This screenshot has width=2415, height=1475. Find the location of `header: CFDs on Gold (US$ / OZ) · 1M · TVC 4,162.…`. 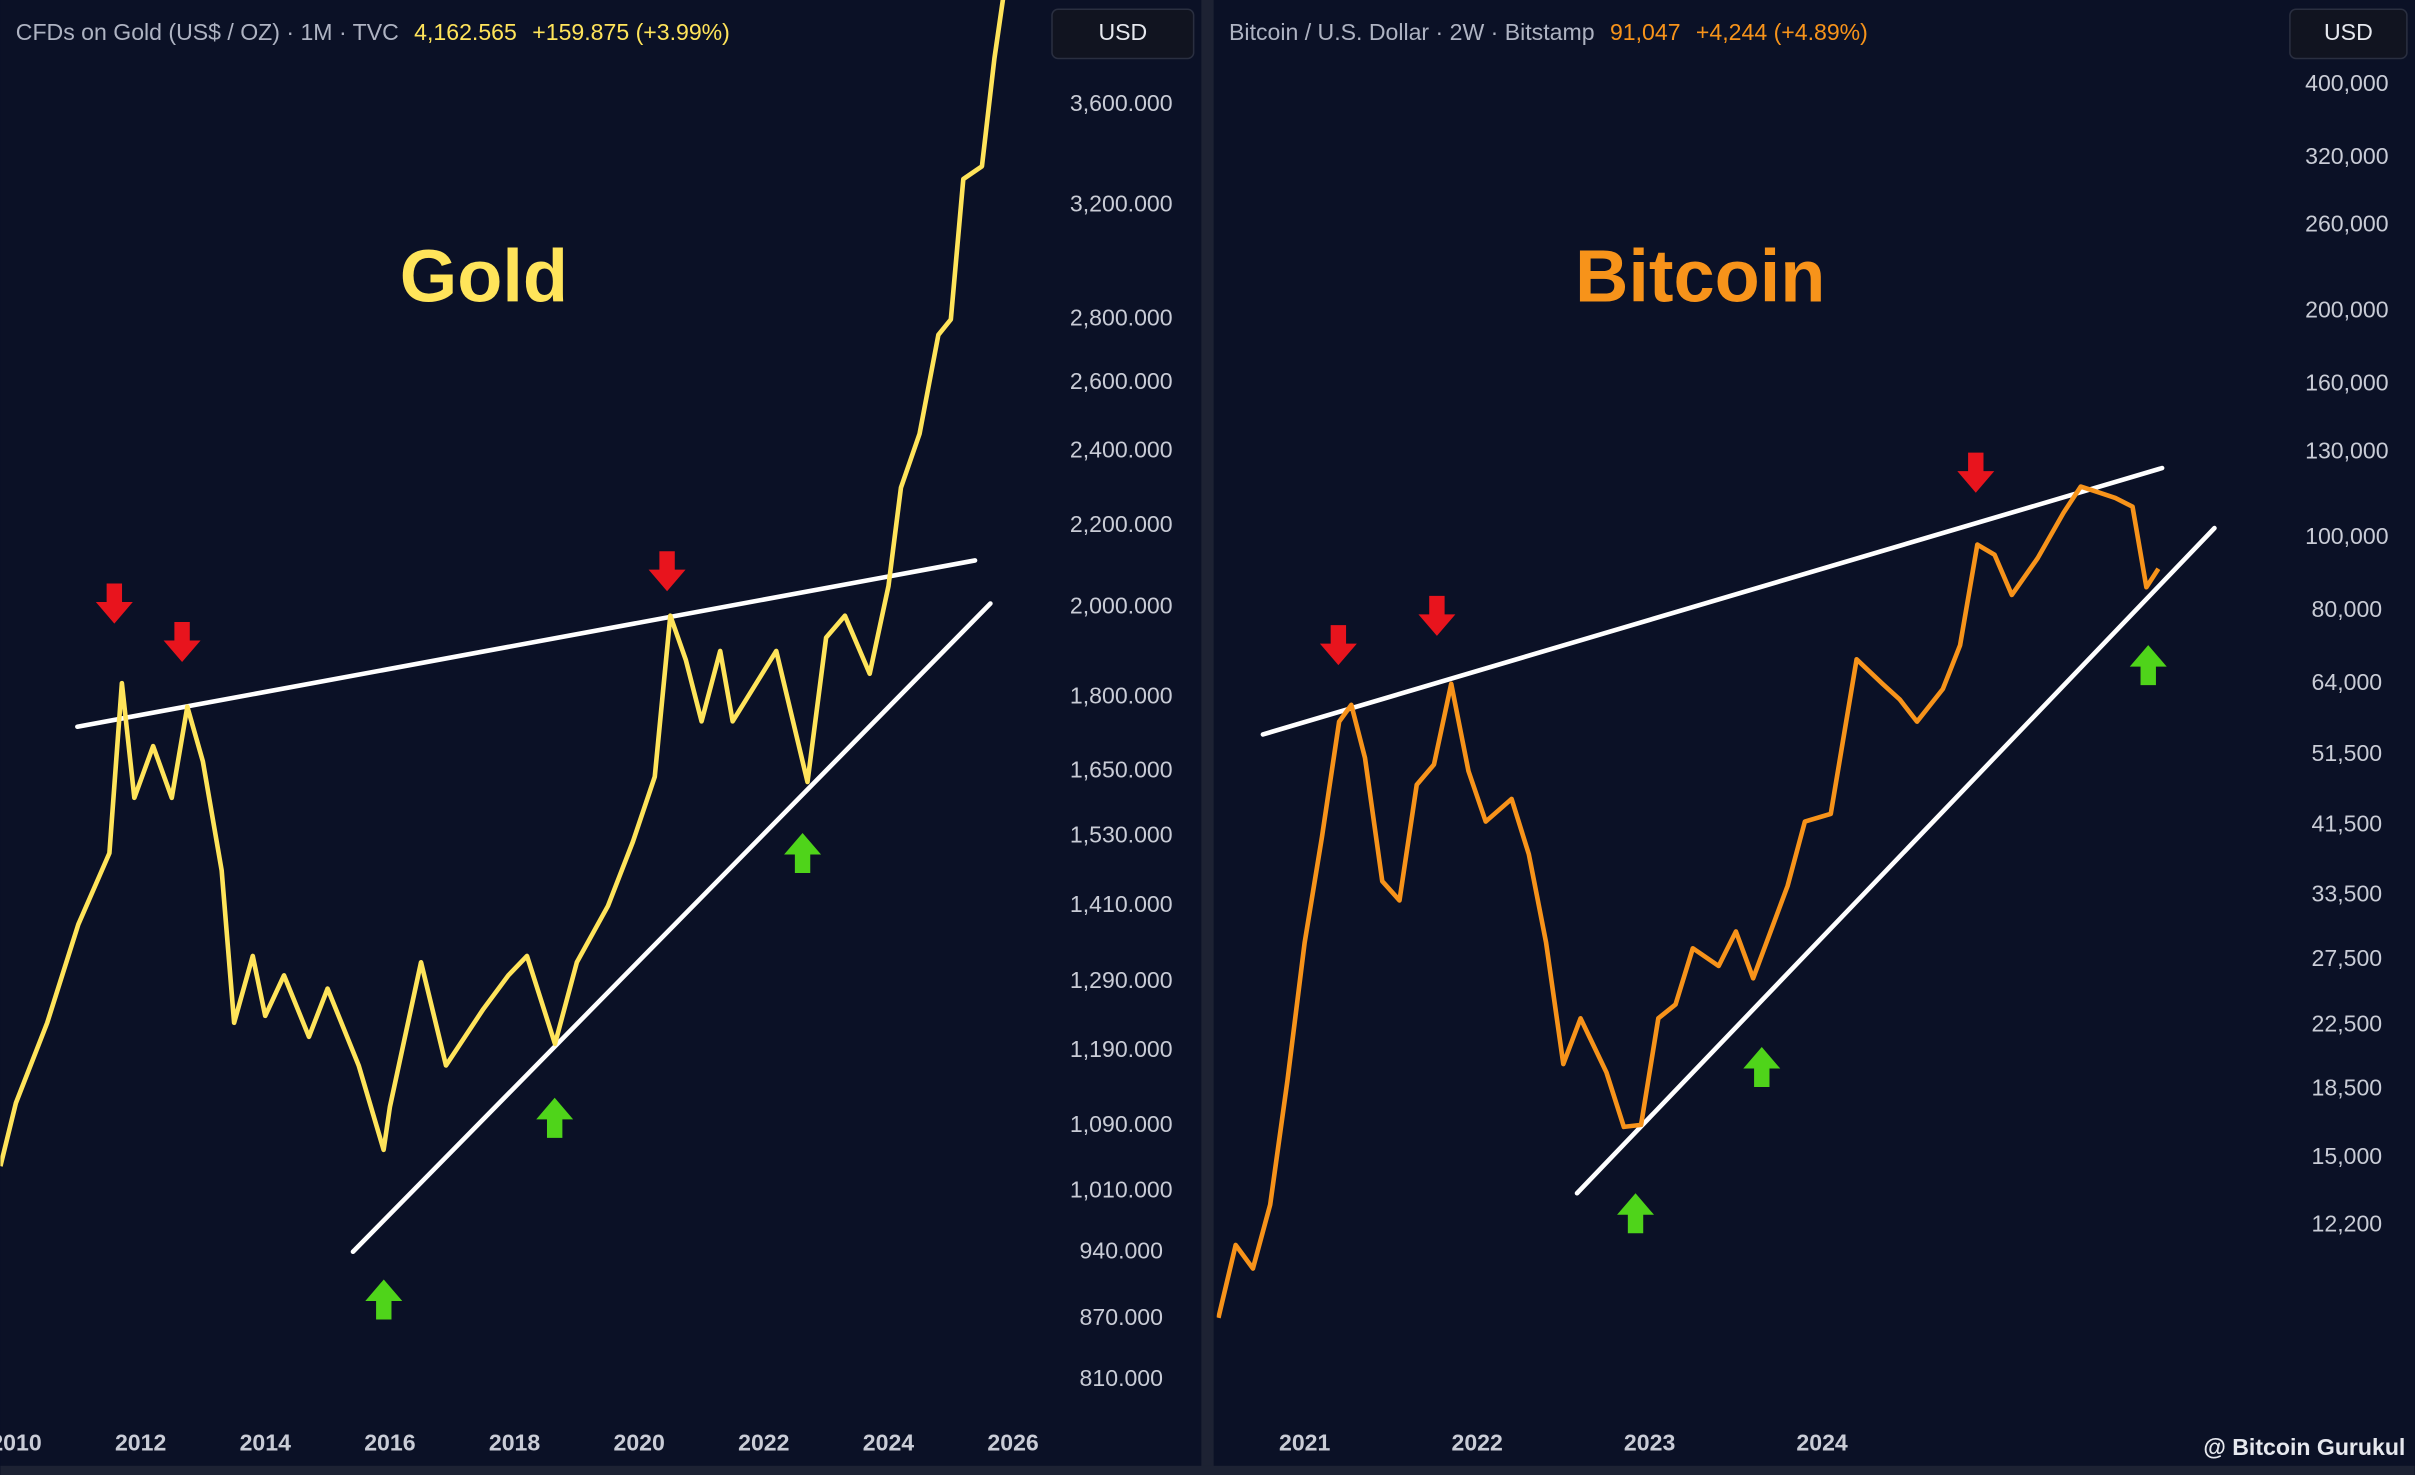

header: CFDs on Gold (US$ / OZ) · 1M · TVC 4,162.… is located at coordinates (373, 32).